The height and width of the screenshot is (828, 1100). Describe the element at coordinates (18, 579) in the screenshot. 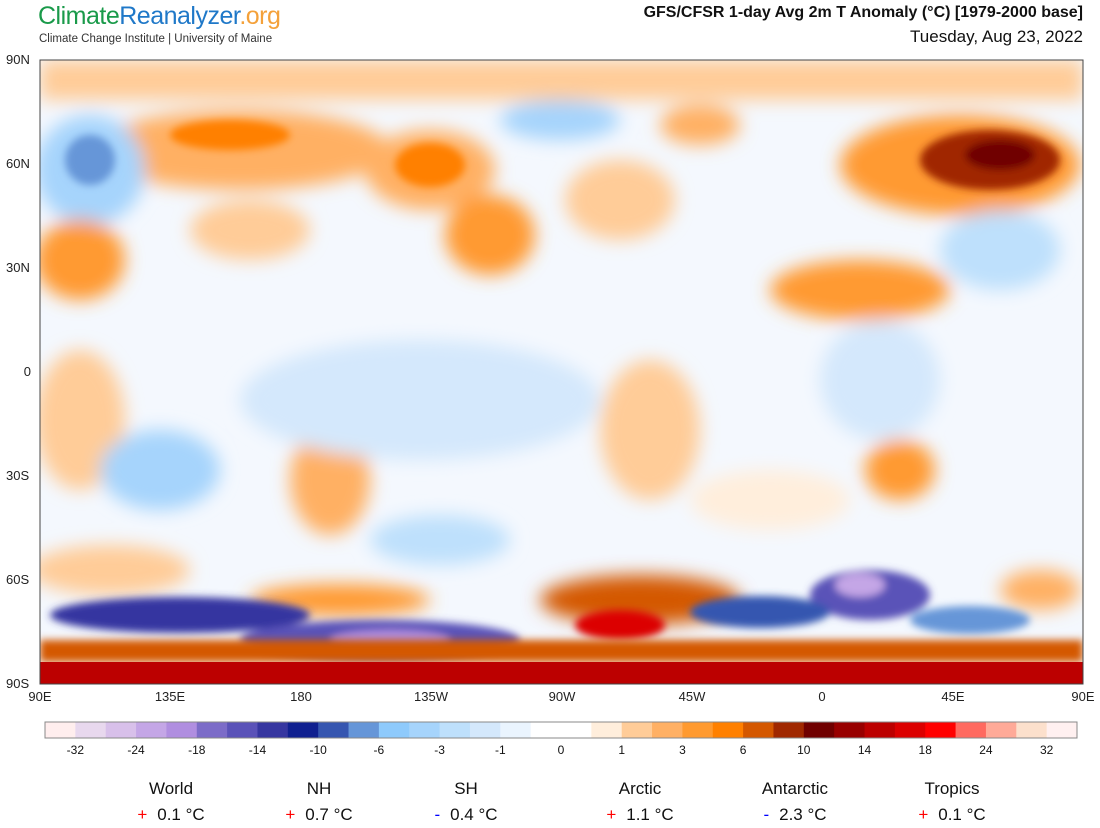

I see `lat-label: 60S` at that location.